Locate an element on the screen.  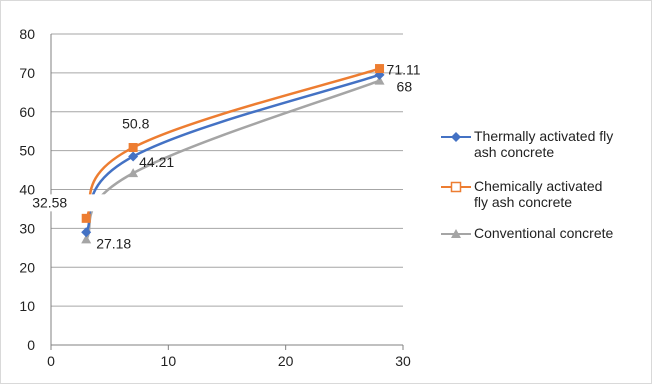
y-tick-label: 0 is located at coordinates (31, 345).